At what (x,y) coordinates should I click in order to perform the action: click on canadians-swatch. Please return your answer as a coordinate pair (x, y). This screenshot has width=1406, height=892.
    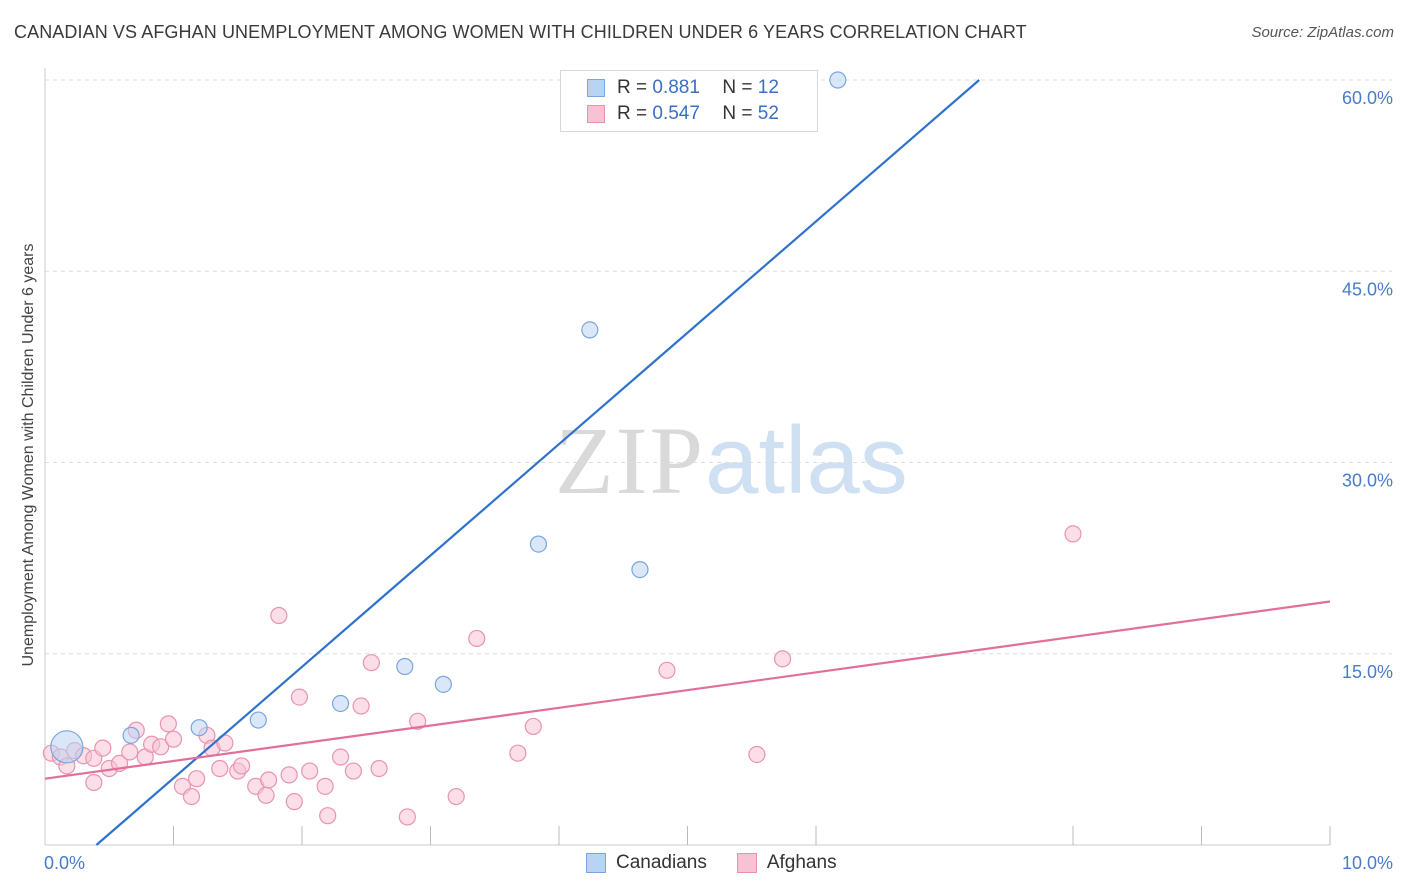
    Looking at the image, I should click on (596, 88).